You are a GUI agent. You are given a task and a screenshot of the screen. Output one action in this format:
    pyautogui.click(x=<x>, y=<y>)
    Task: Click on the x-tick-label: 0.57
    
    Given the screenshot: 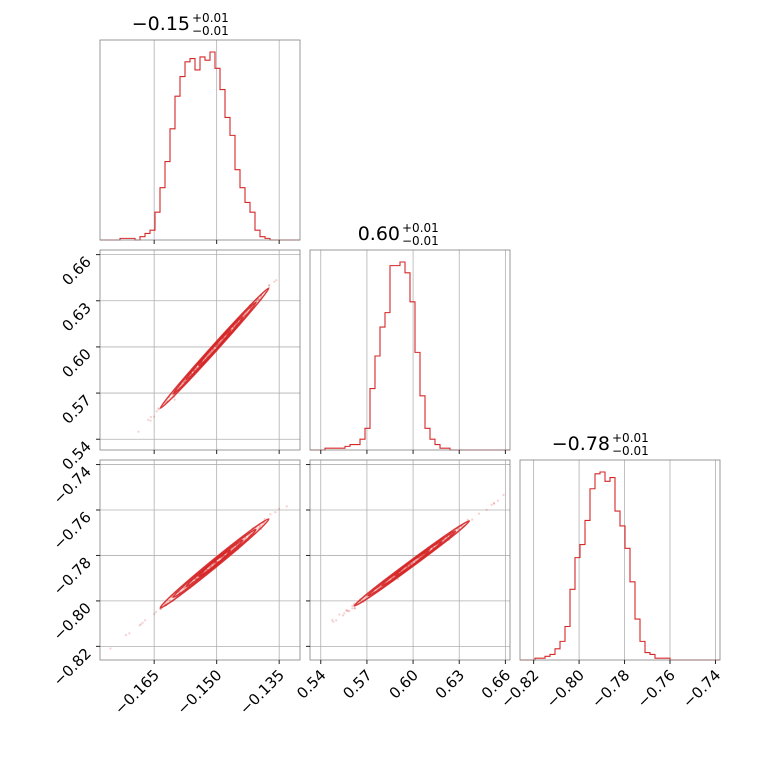 What is the action you would take?
    pyautogui.click(x=357, y=684)
    